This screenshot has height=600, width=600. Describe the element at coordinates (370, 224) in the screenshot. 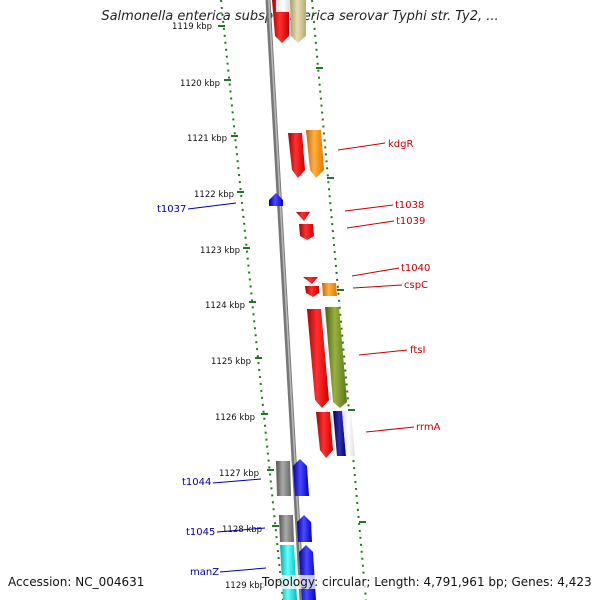

I see `leader-t1039` at that location.